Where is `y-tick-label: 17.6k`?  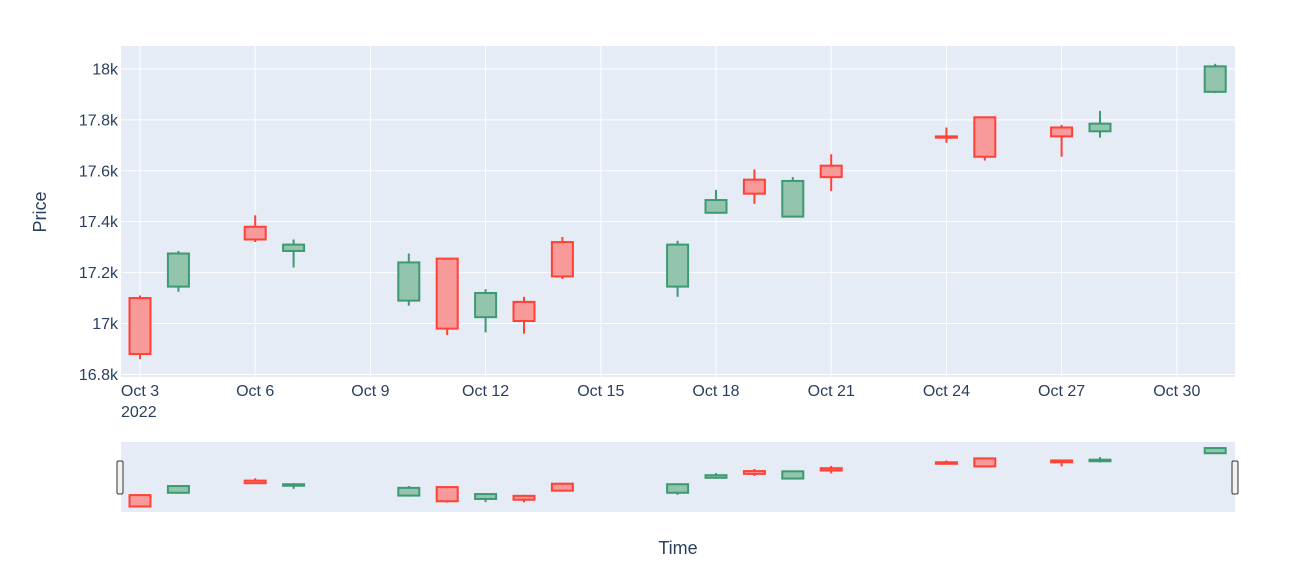 y-tick-label: 17.6k is located at coordinates (99, 171).